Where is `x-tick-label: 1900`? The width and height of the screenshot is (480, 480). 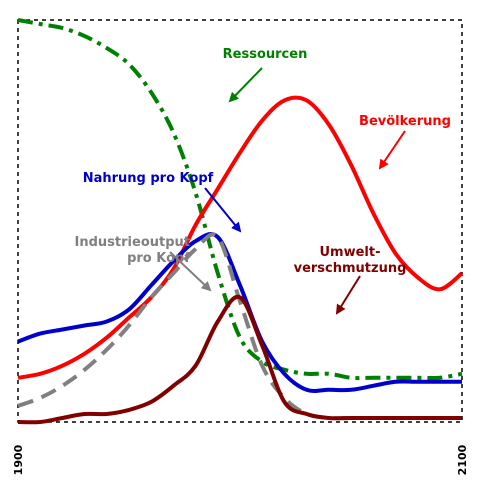
x-tick-label: 1900 is located at coordinates (18, 459).